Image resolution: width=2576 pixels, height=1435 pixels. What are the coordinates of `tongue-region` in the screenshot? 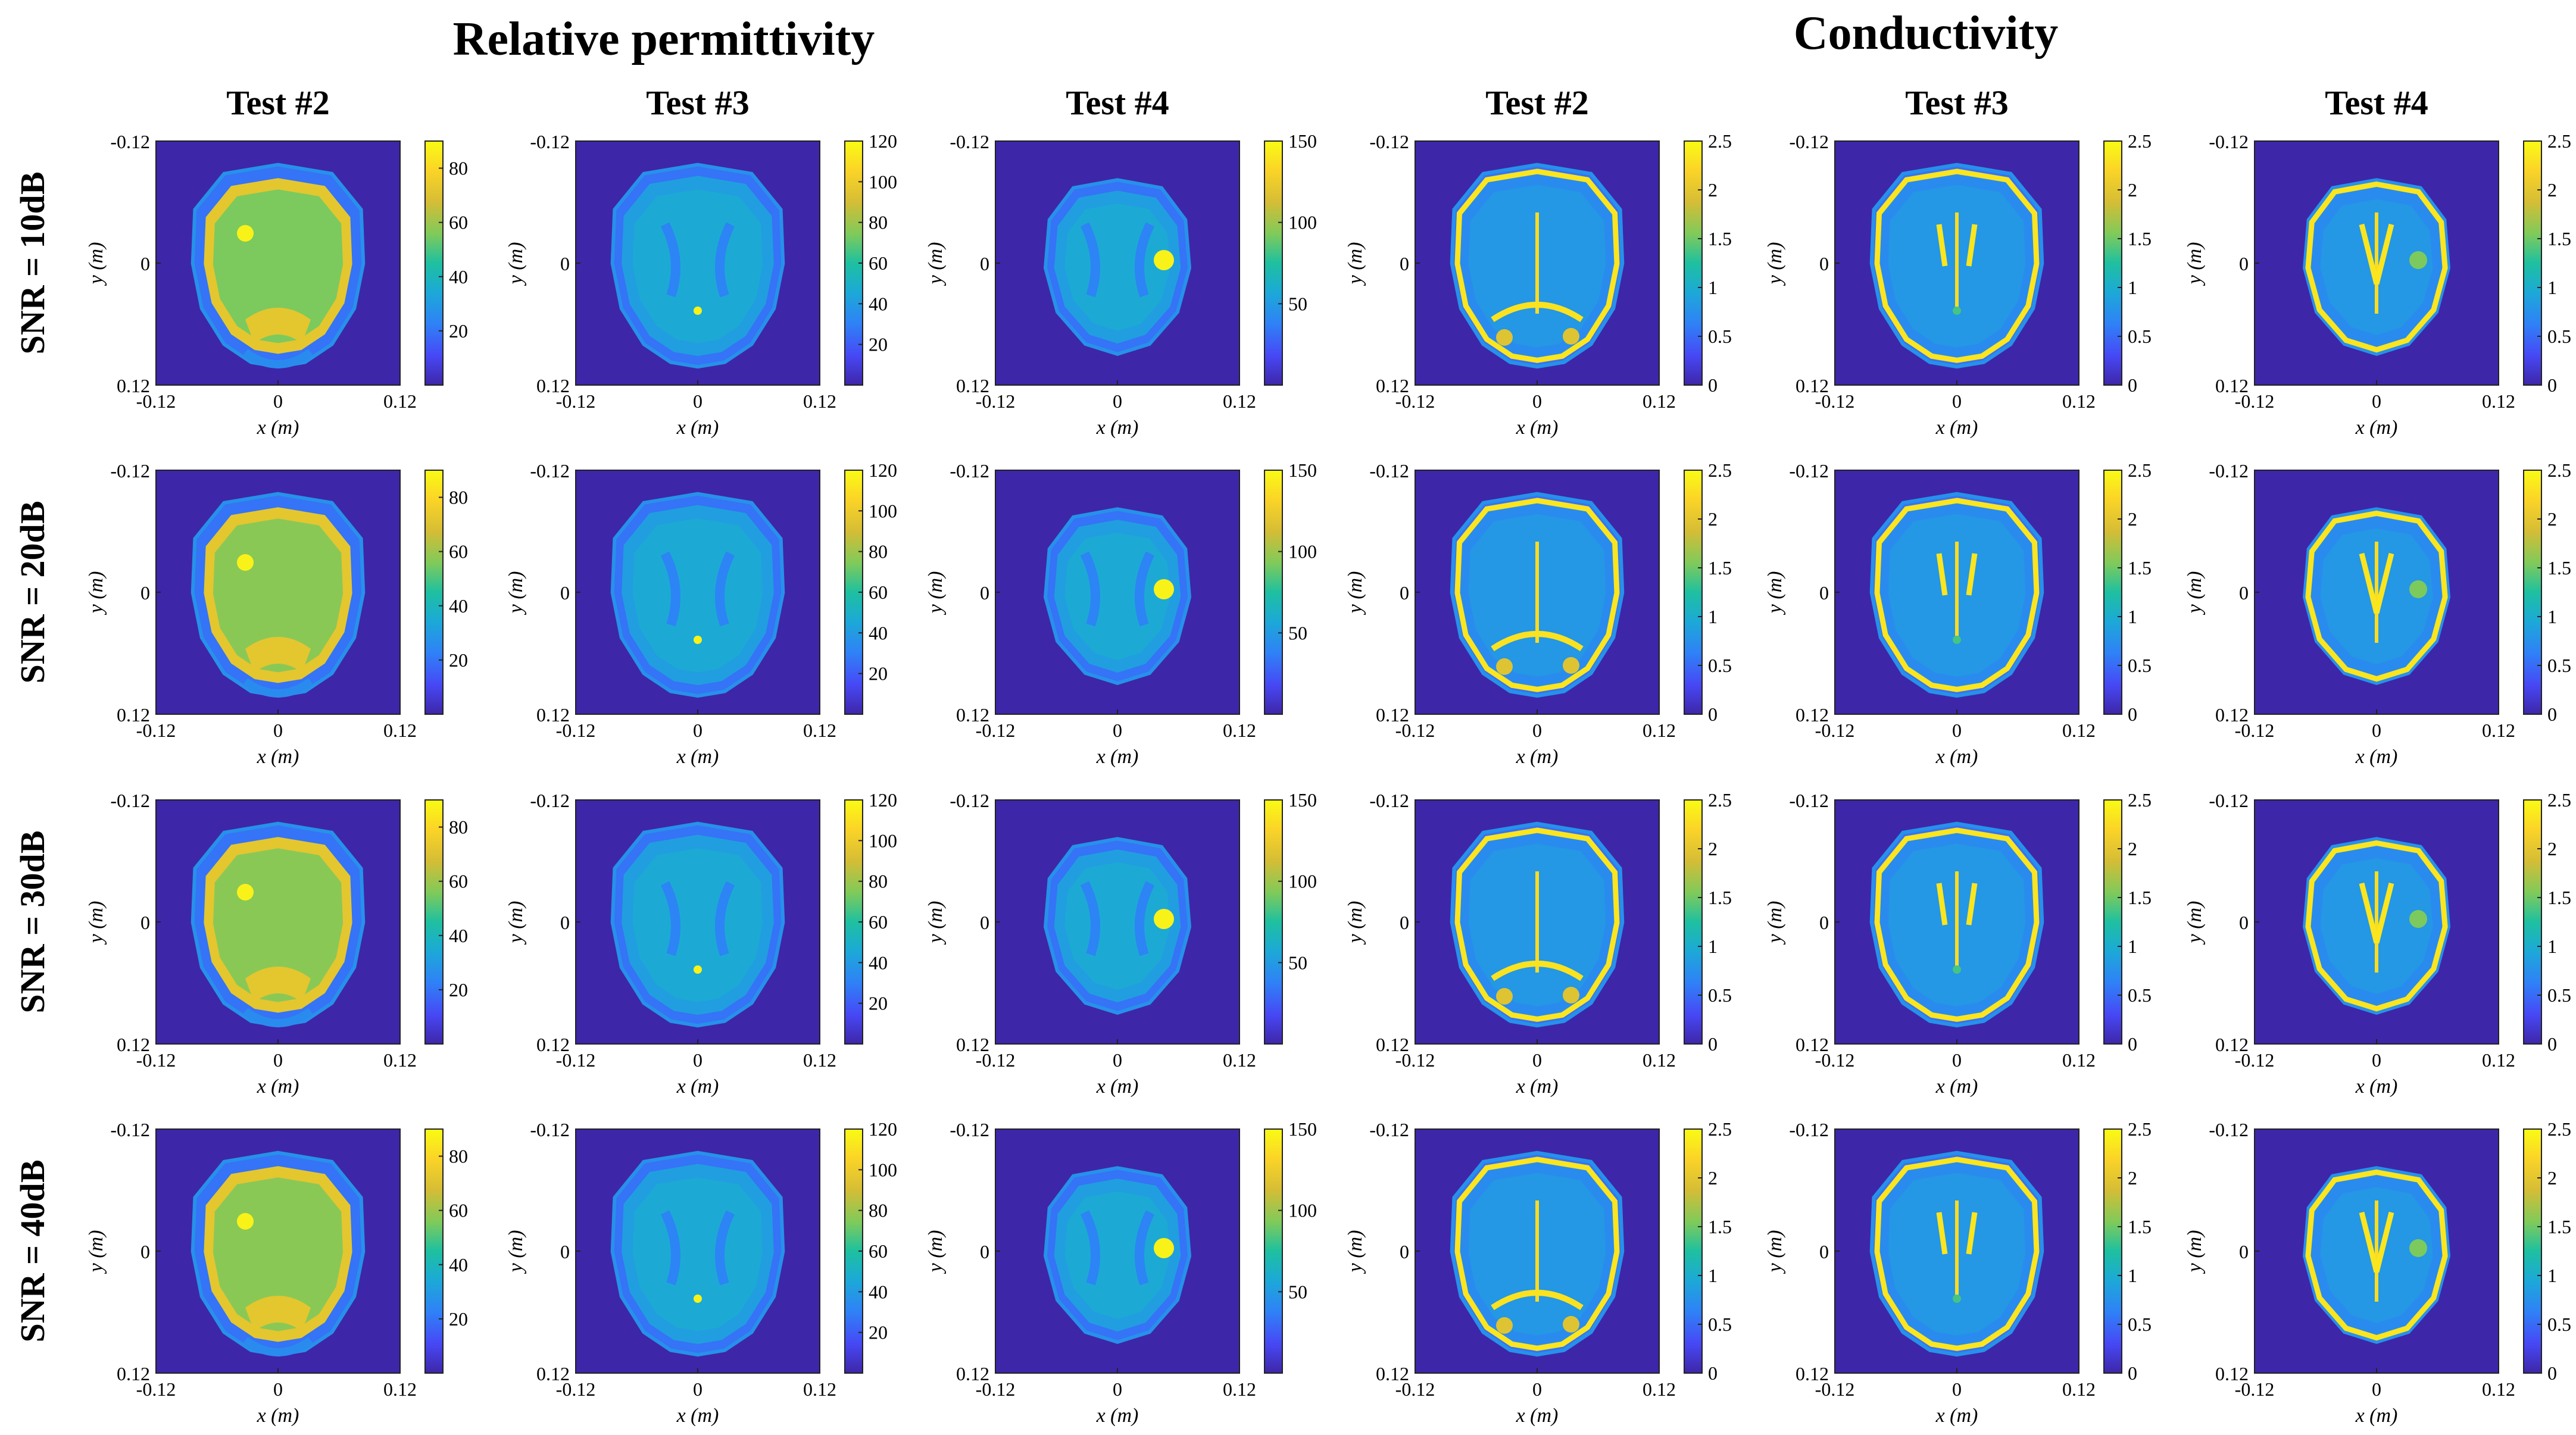 It's located at (278, 1017).